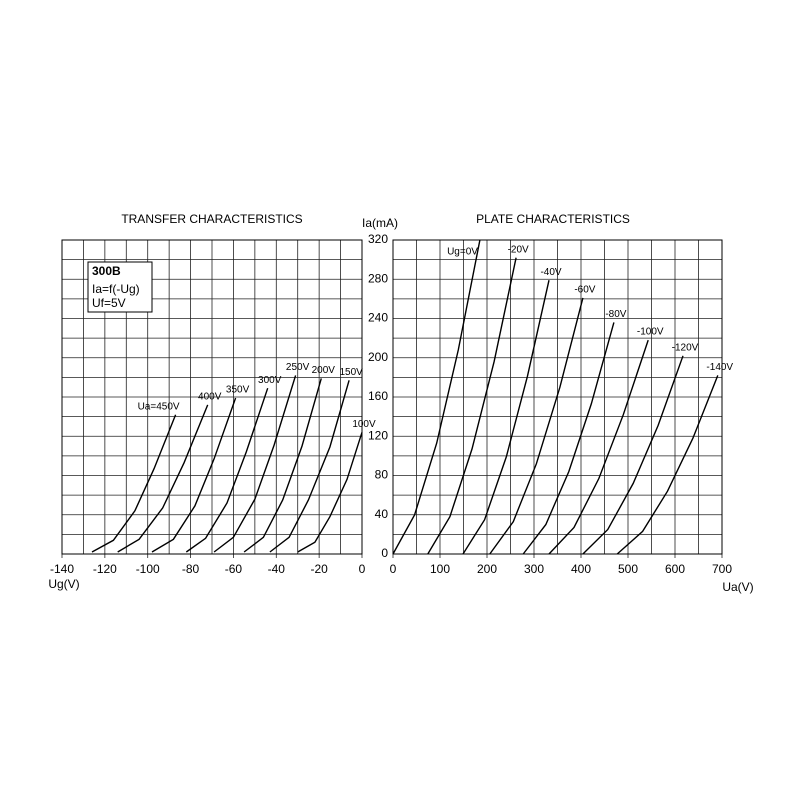 The height and width of the screenshot is (800, 800). I want to click on curve-label: -40V, so click(550, 272).